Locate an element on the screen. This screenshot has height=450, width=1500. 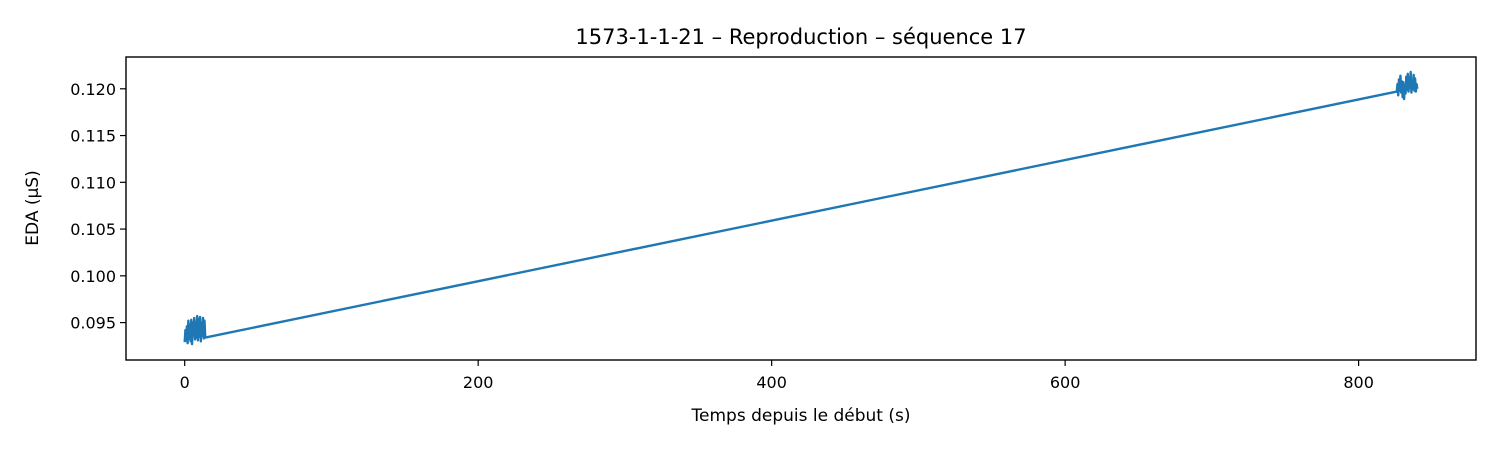
x-tick-label: 200 is located at coordinates (478, 382).